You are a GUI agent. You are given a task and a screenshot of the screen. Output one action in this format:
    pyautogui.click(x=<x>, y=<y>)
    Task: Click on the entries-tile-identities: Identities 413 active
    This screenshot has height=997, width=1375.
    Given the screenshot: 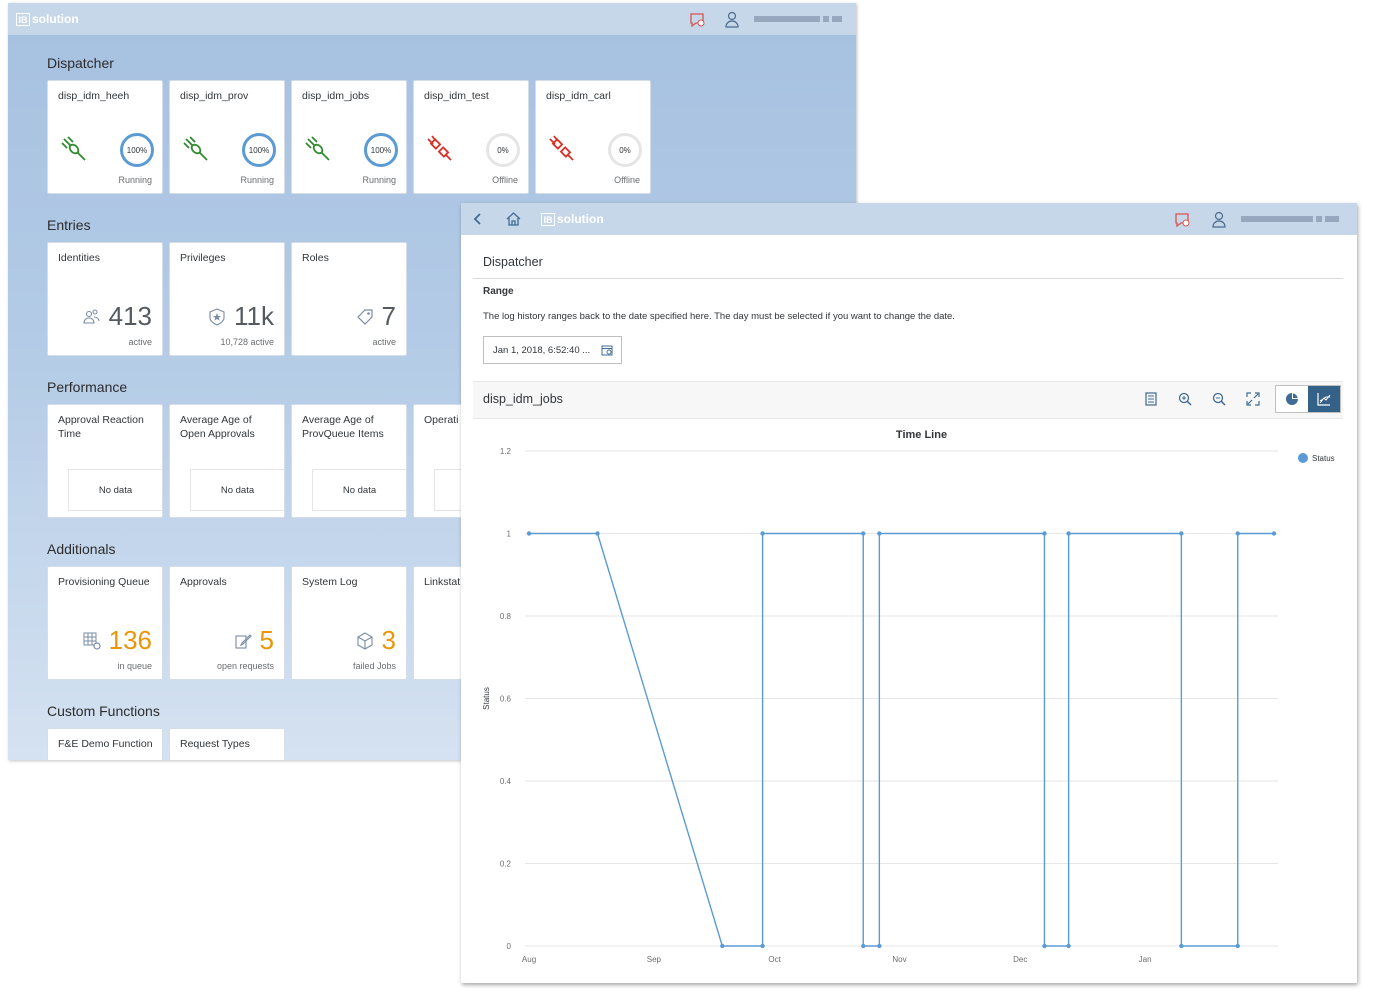 What is the action you would take?
    pyautogui.click(x=105, y=299)
    